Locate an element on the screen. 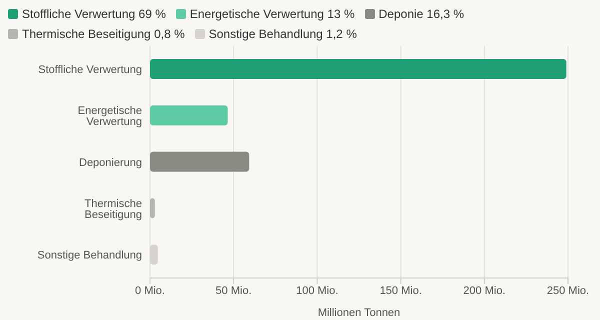 This screenshot has width=600, height=320. x-tick-label: 150 Mio. is located at coordinates (401, 290).